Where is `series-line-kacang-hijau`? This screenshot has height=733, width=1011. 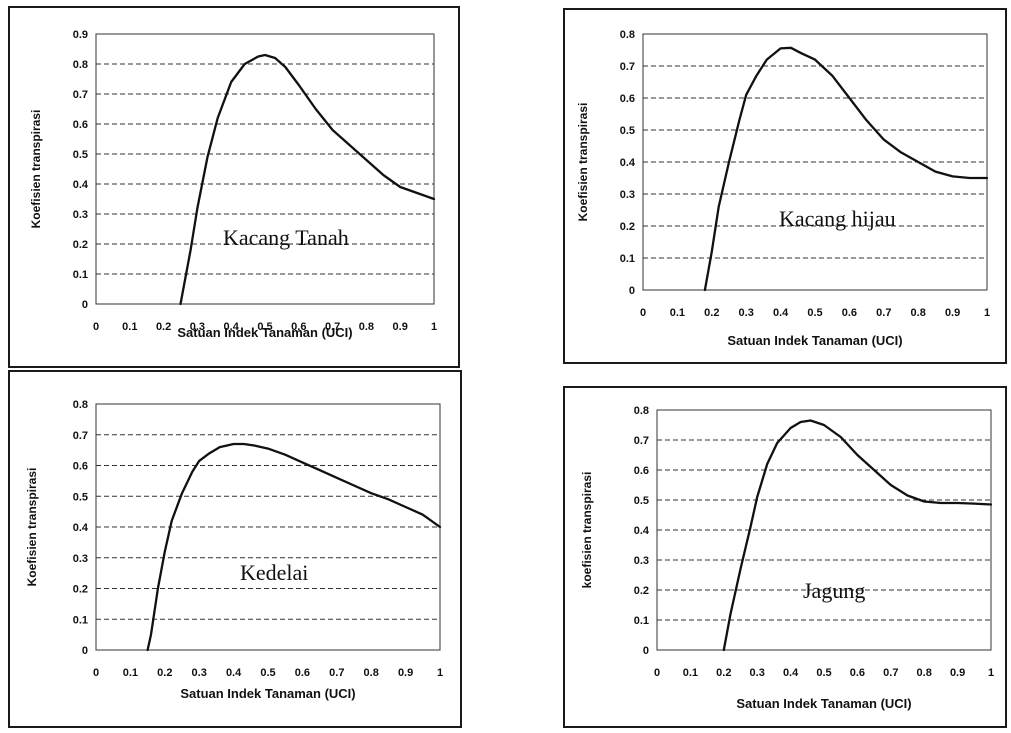 series-line-kacang-hijau is located at coordinates (846, 169).